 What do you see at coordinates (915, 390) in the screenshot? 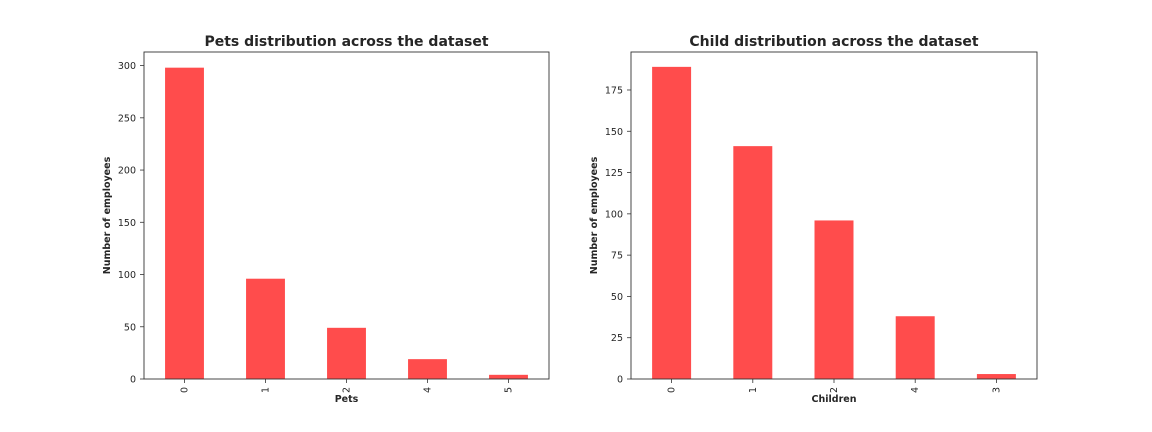
I see `child-xtick-label: 4` at bounding box center [915, 390].